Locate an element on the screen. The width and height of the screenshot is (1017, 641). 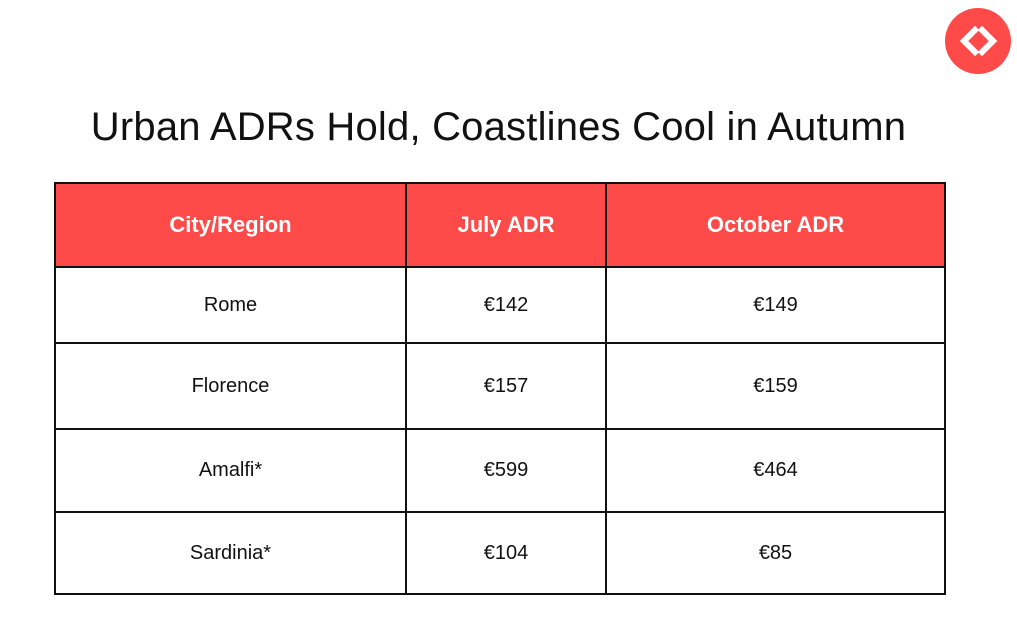
table-row: Sardinia* €104 €85 is located at coordinates (500, 553).